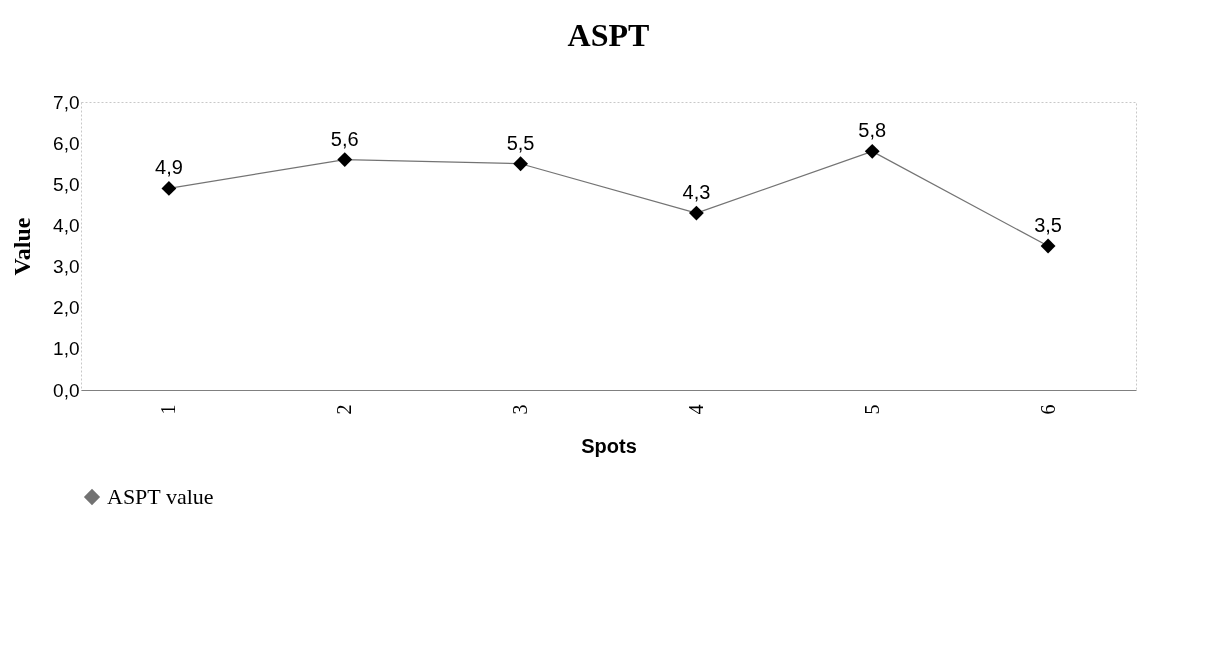  I want to click on x-tick-label: 5, so click(871, 409).